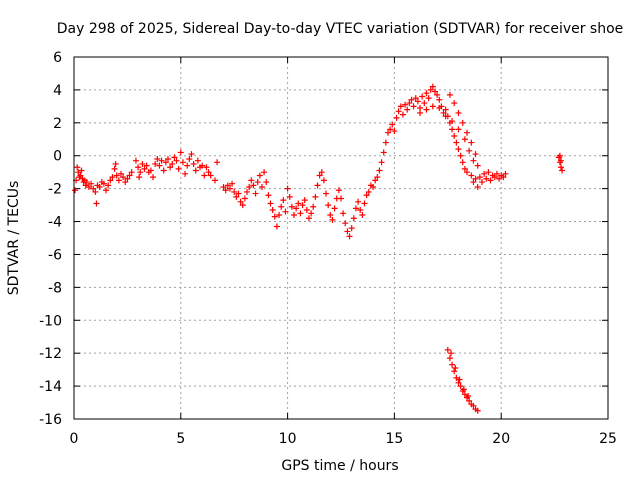 The width and height of the screenshot is (640, 480). Describe the element at coordinates (50, 420) in the screenshot. I see `y-tick-label: -16` at that location.